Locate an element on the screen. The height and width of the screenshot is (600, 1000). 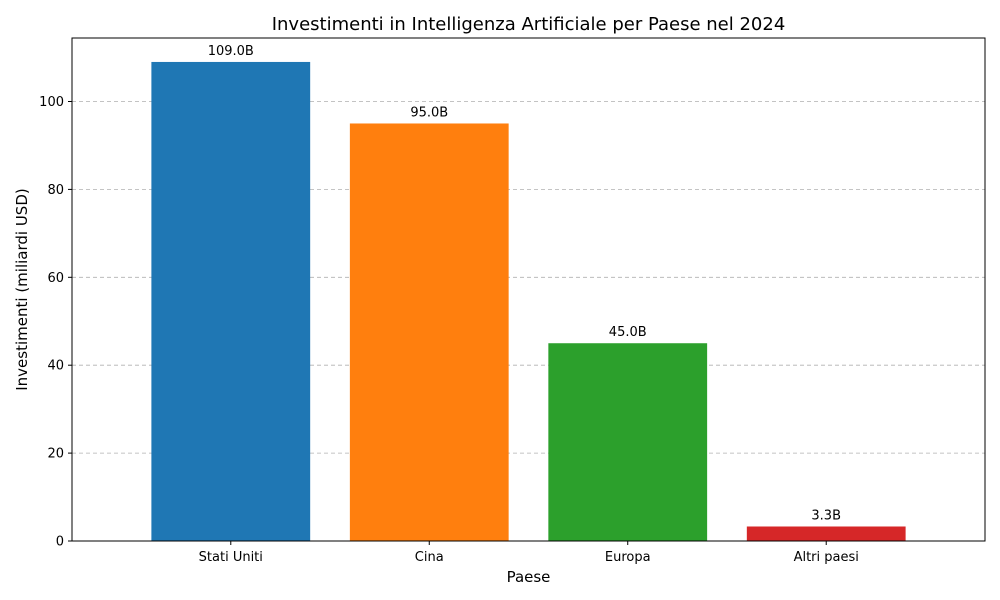
data-label: 3.3B is located at coordinates (826, 515).